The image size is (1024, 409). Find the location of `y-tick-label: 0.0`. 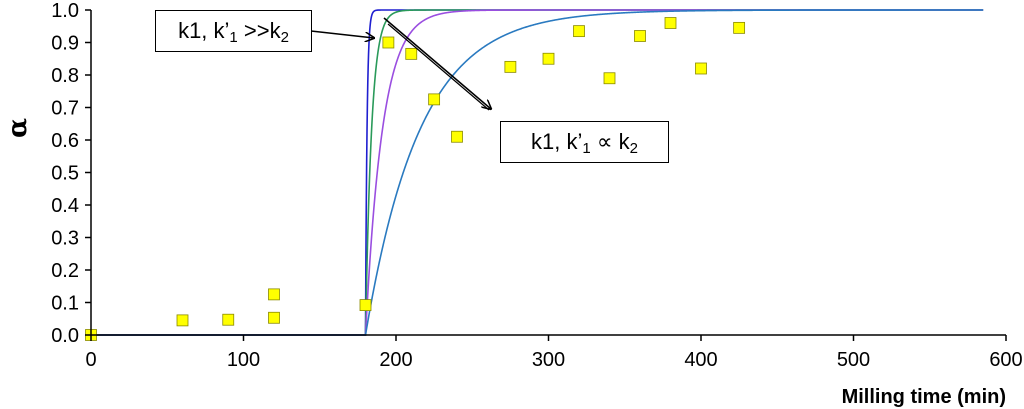

y-tick-label: 0.0 is located at coordinates (65, 336).